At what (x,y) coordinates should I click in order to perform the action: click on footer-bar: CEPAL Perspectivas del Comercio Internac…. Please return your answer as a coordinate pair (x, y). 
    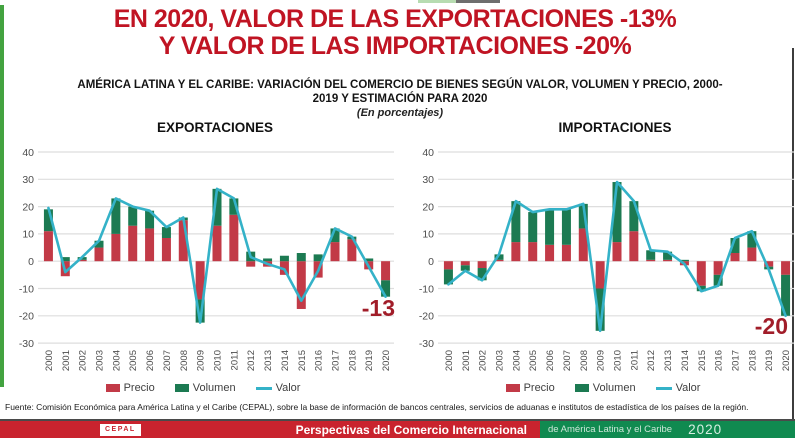
    Looking at the image, I should click on (397, 429).